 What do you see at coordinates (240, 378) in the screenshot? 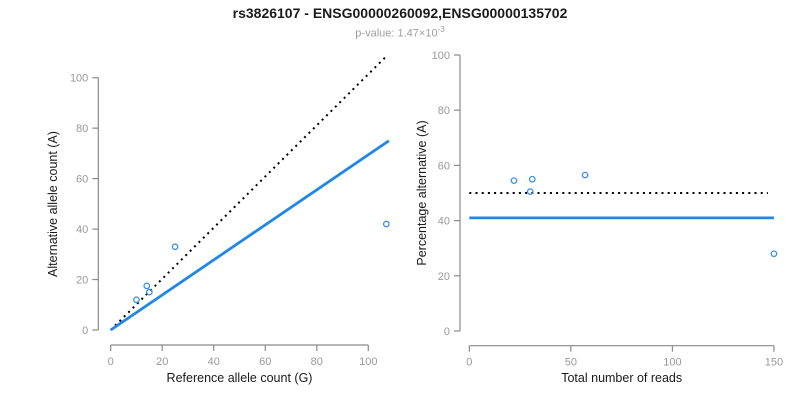
I see `x-axis-label: Reference allele count (G)` at bounding box center [240, 378].